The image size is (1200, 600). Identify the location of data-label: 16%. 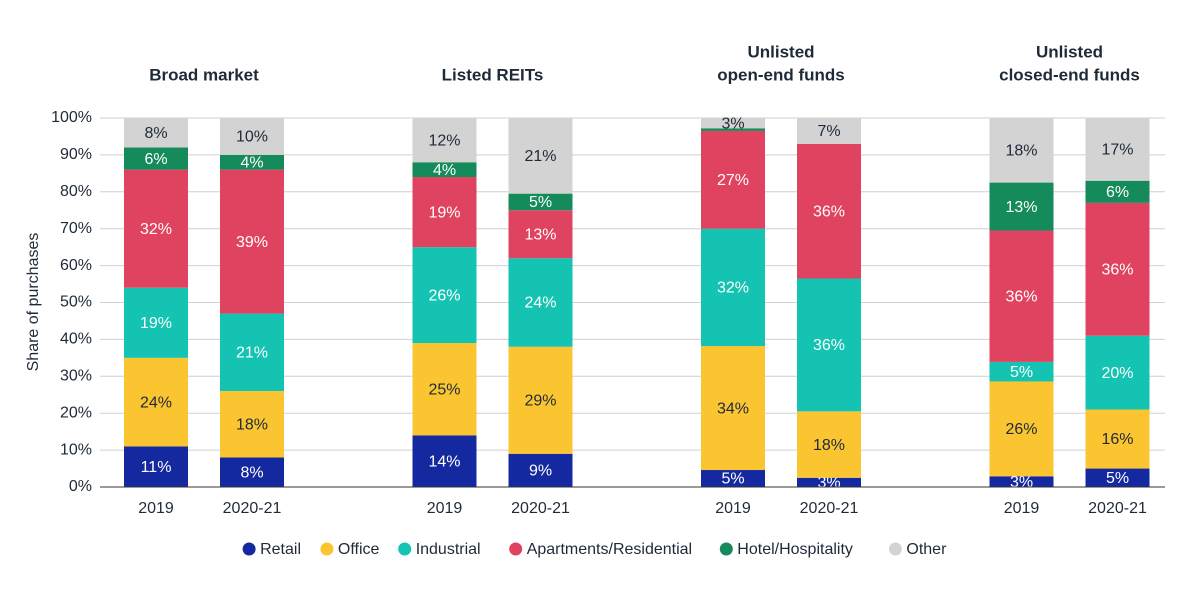
(1117, 439).